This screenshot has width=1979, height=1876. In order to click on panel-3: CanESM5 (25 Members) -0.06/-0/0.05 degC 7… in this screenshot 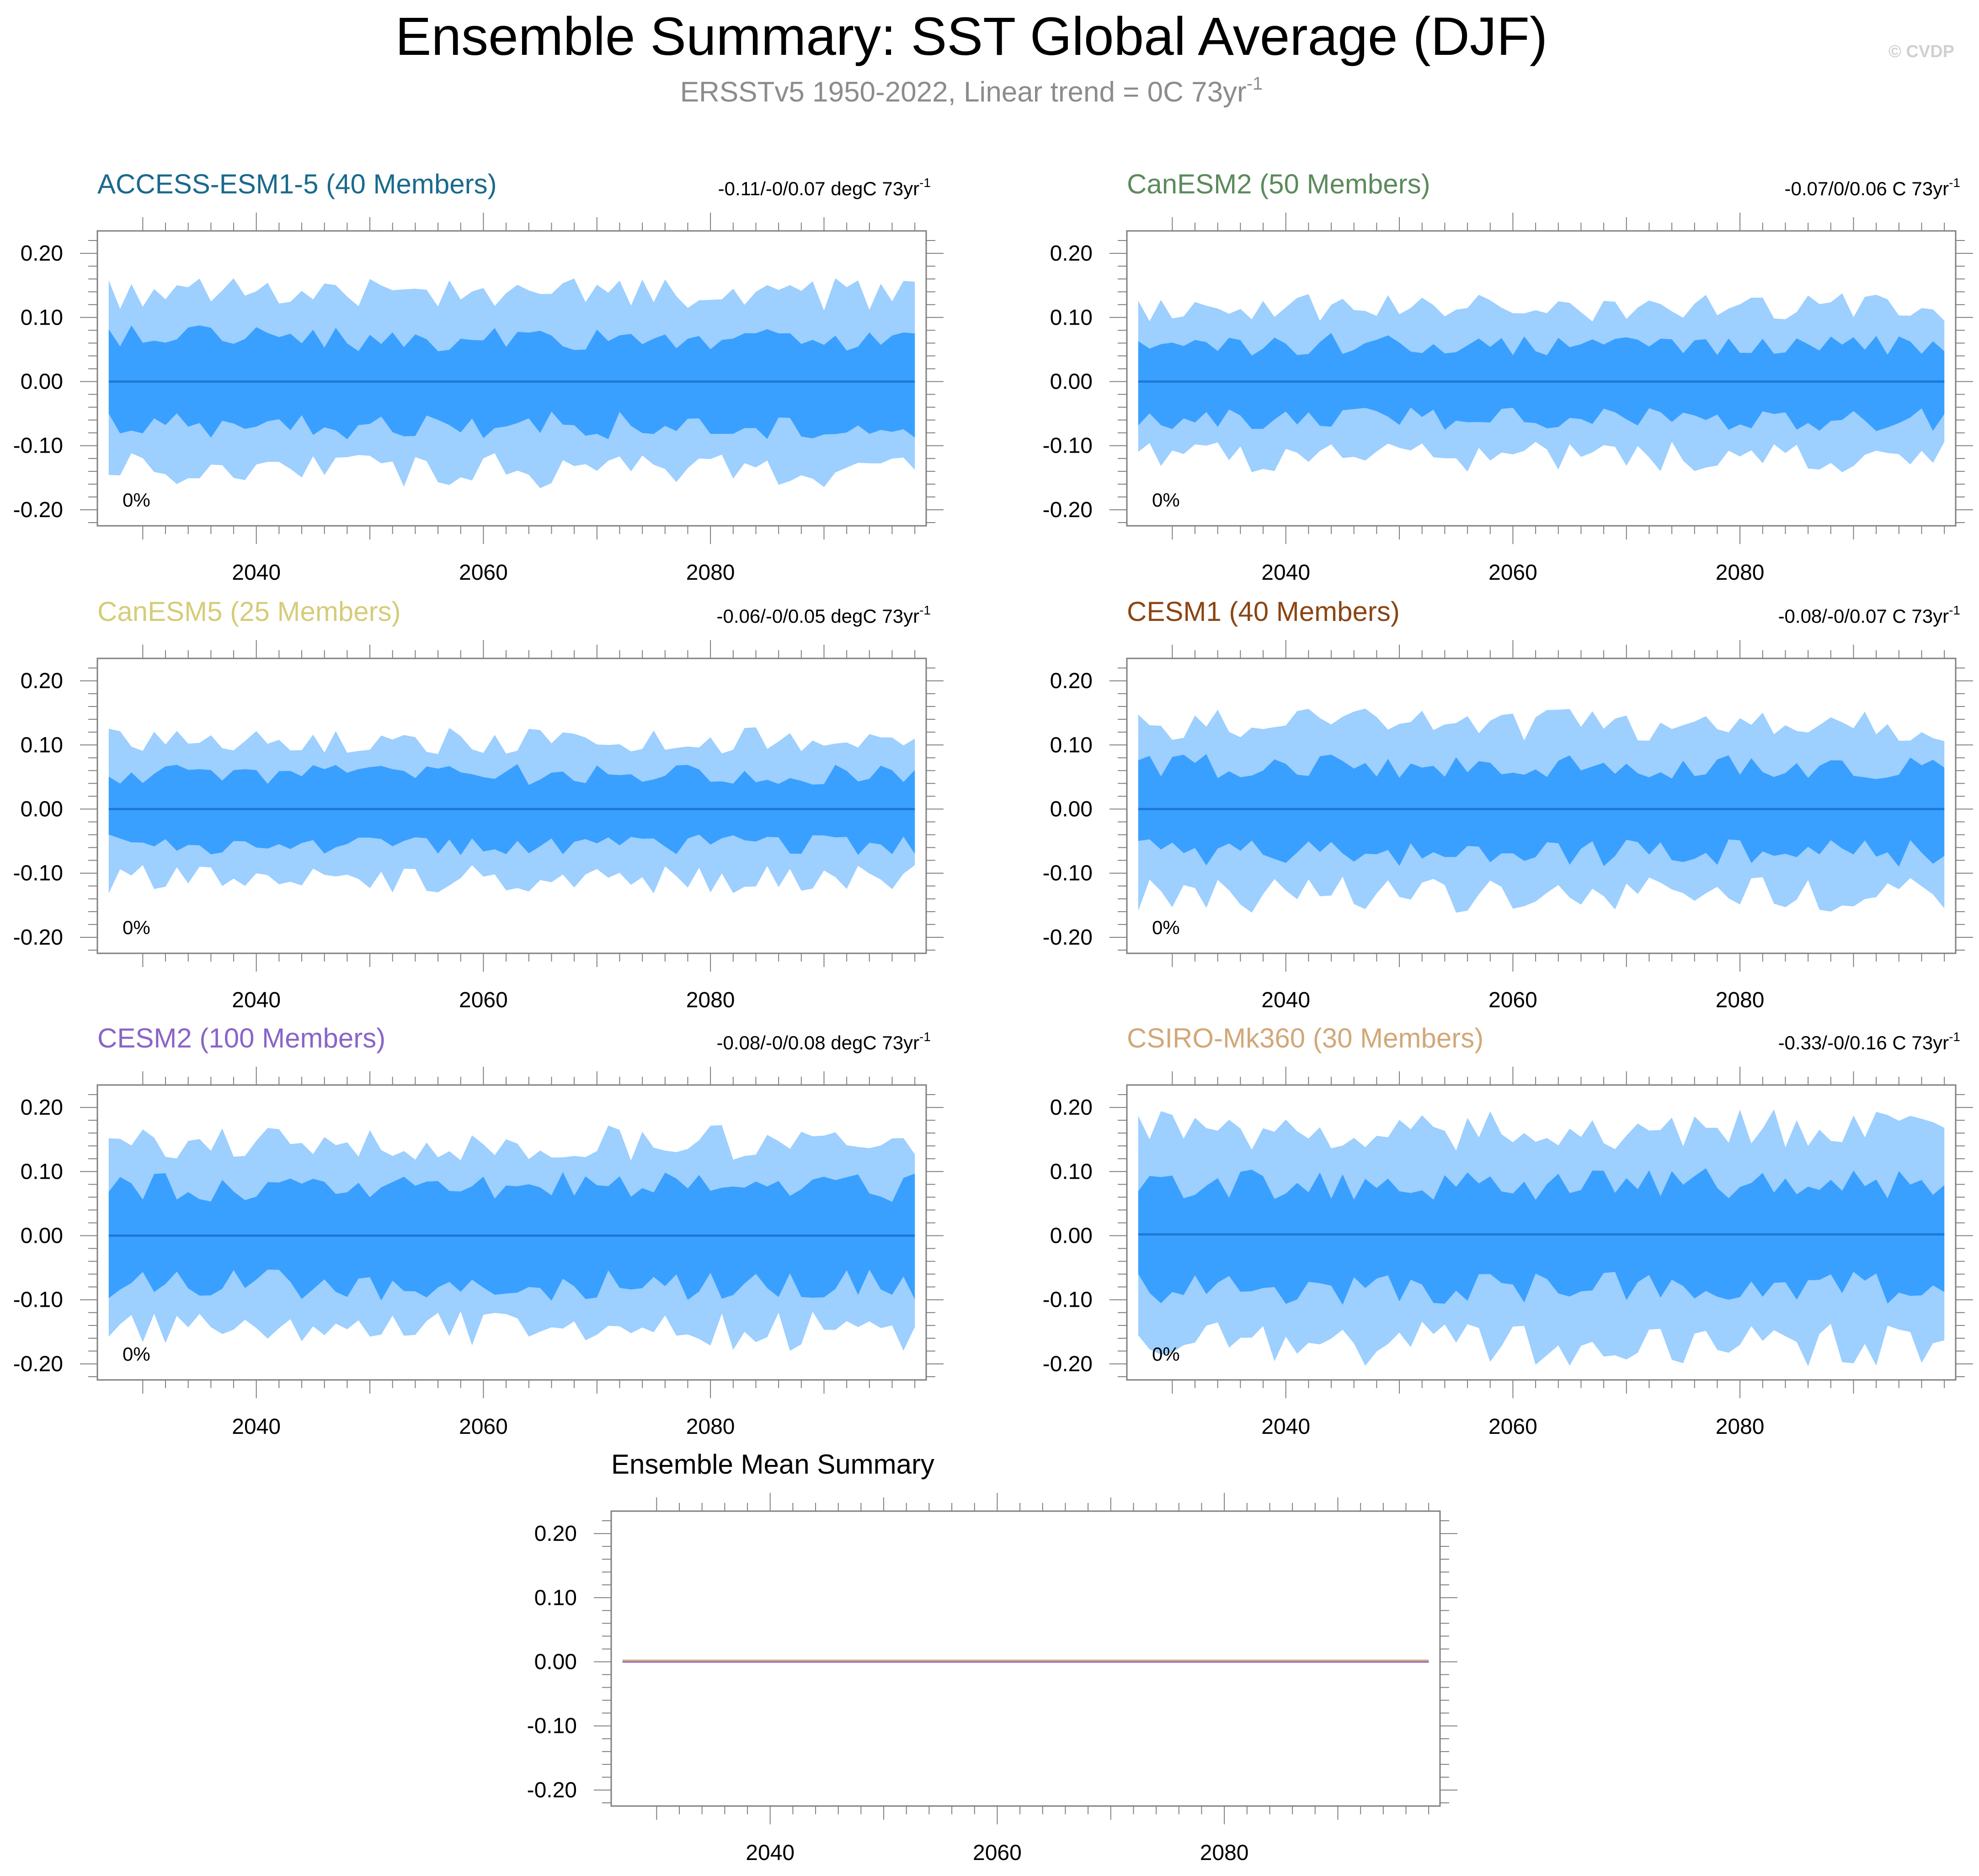, I will do `click(478, 804)`.